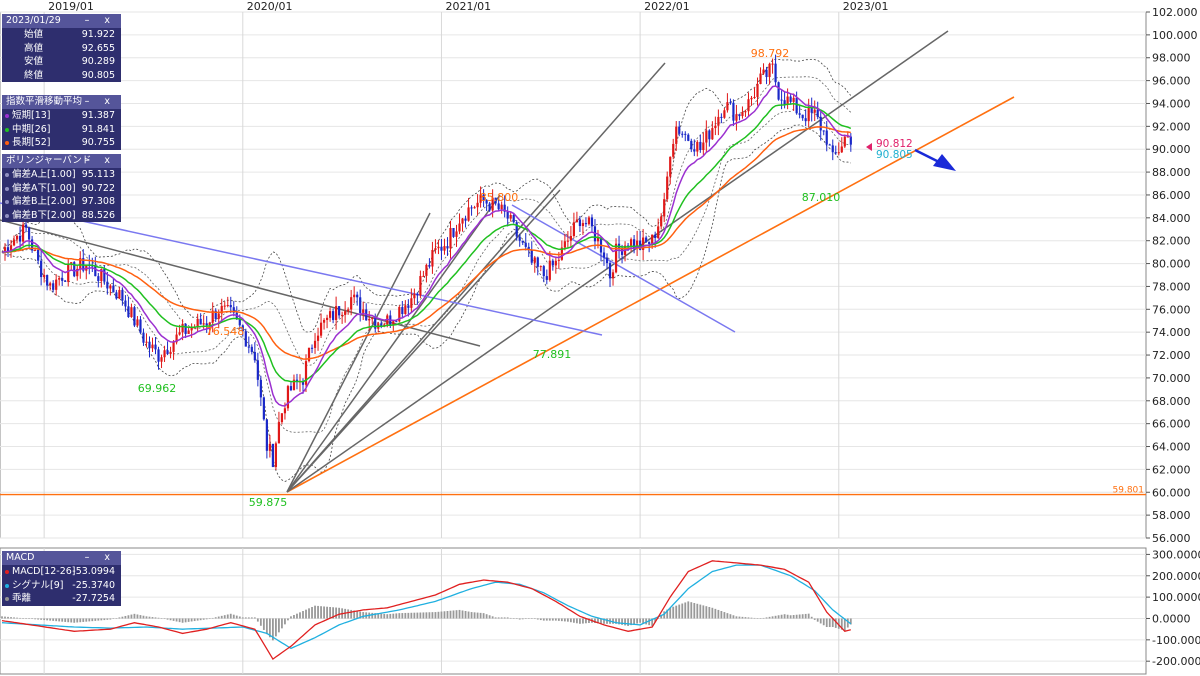 Image resolution: width=1200 pixels, height=676 pixels. What do you see at coordinates (1171, 378) in the screenshot?
I see `price-tick-label: 70.000` at bounding box center [1171, 378].